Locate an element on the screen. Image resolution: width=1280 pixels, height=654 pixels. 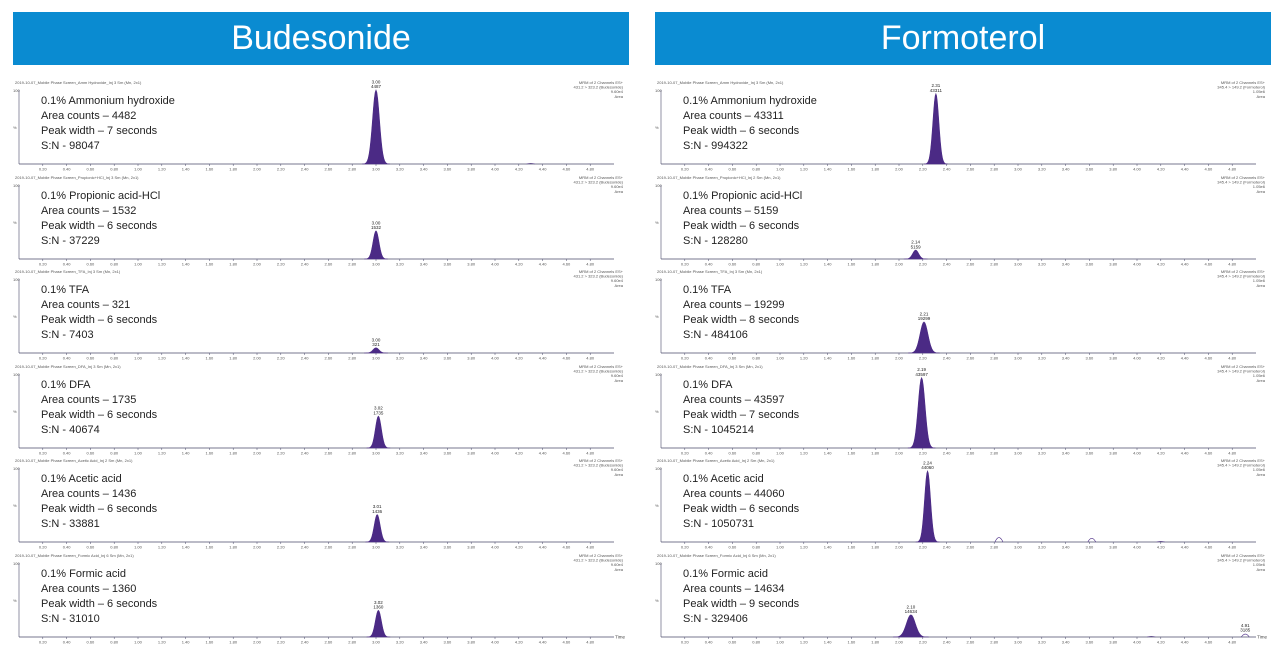
formoterol-banner: Formoterol is located at coordinates (963, 38).